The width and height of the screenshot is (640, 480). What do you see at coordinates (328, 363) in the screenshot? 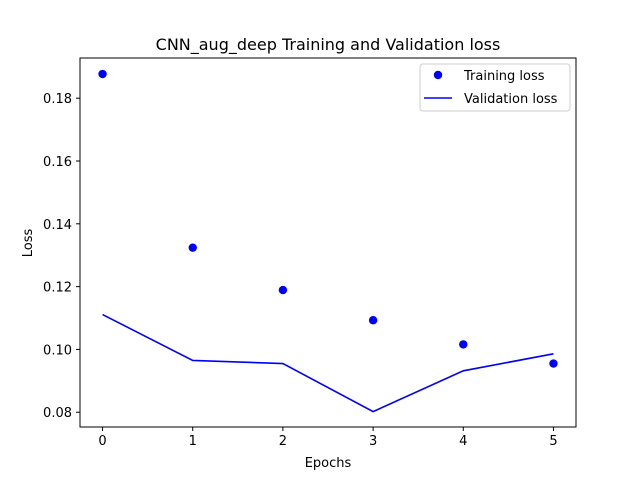
I see `validation-loss-line` at bounding box center [328, 363].